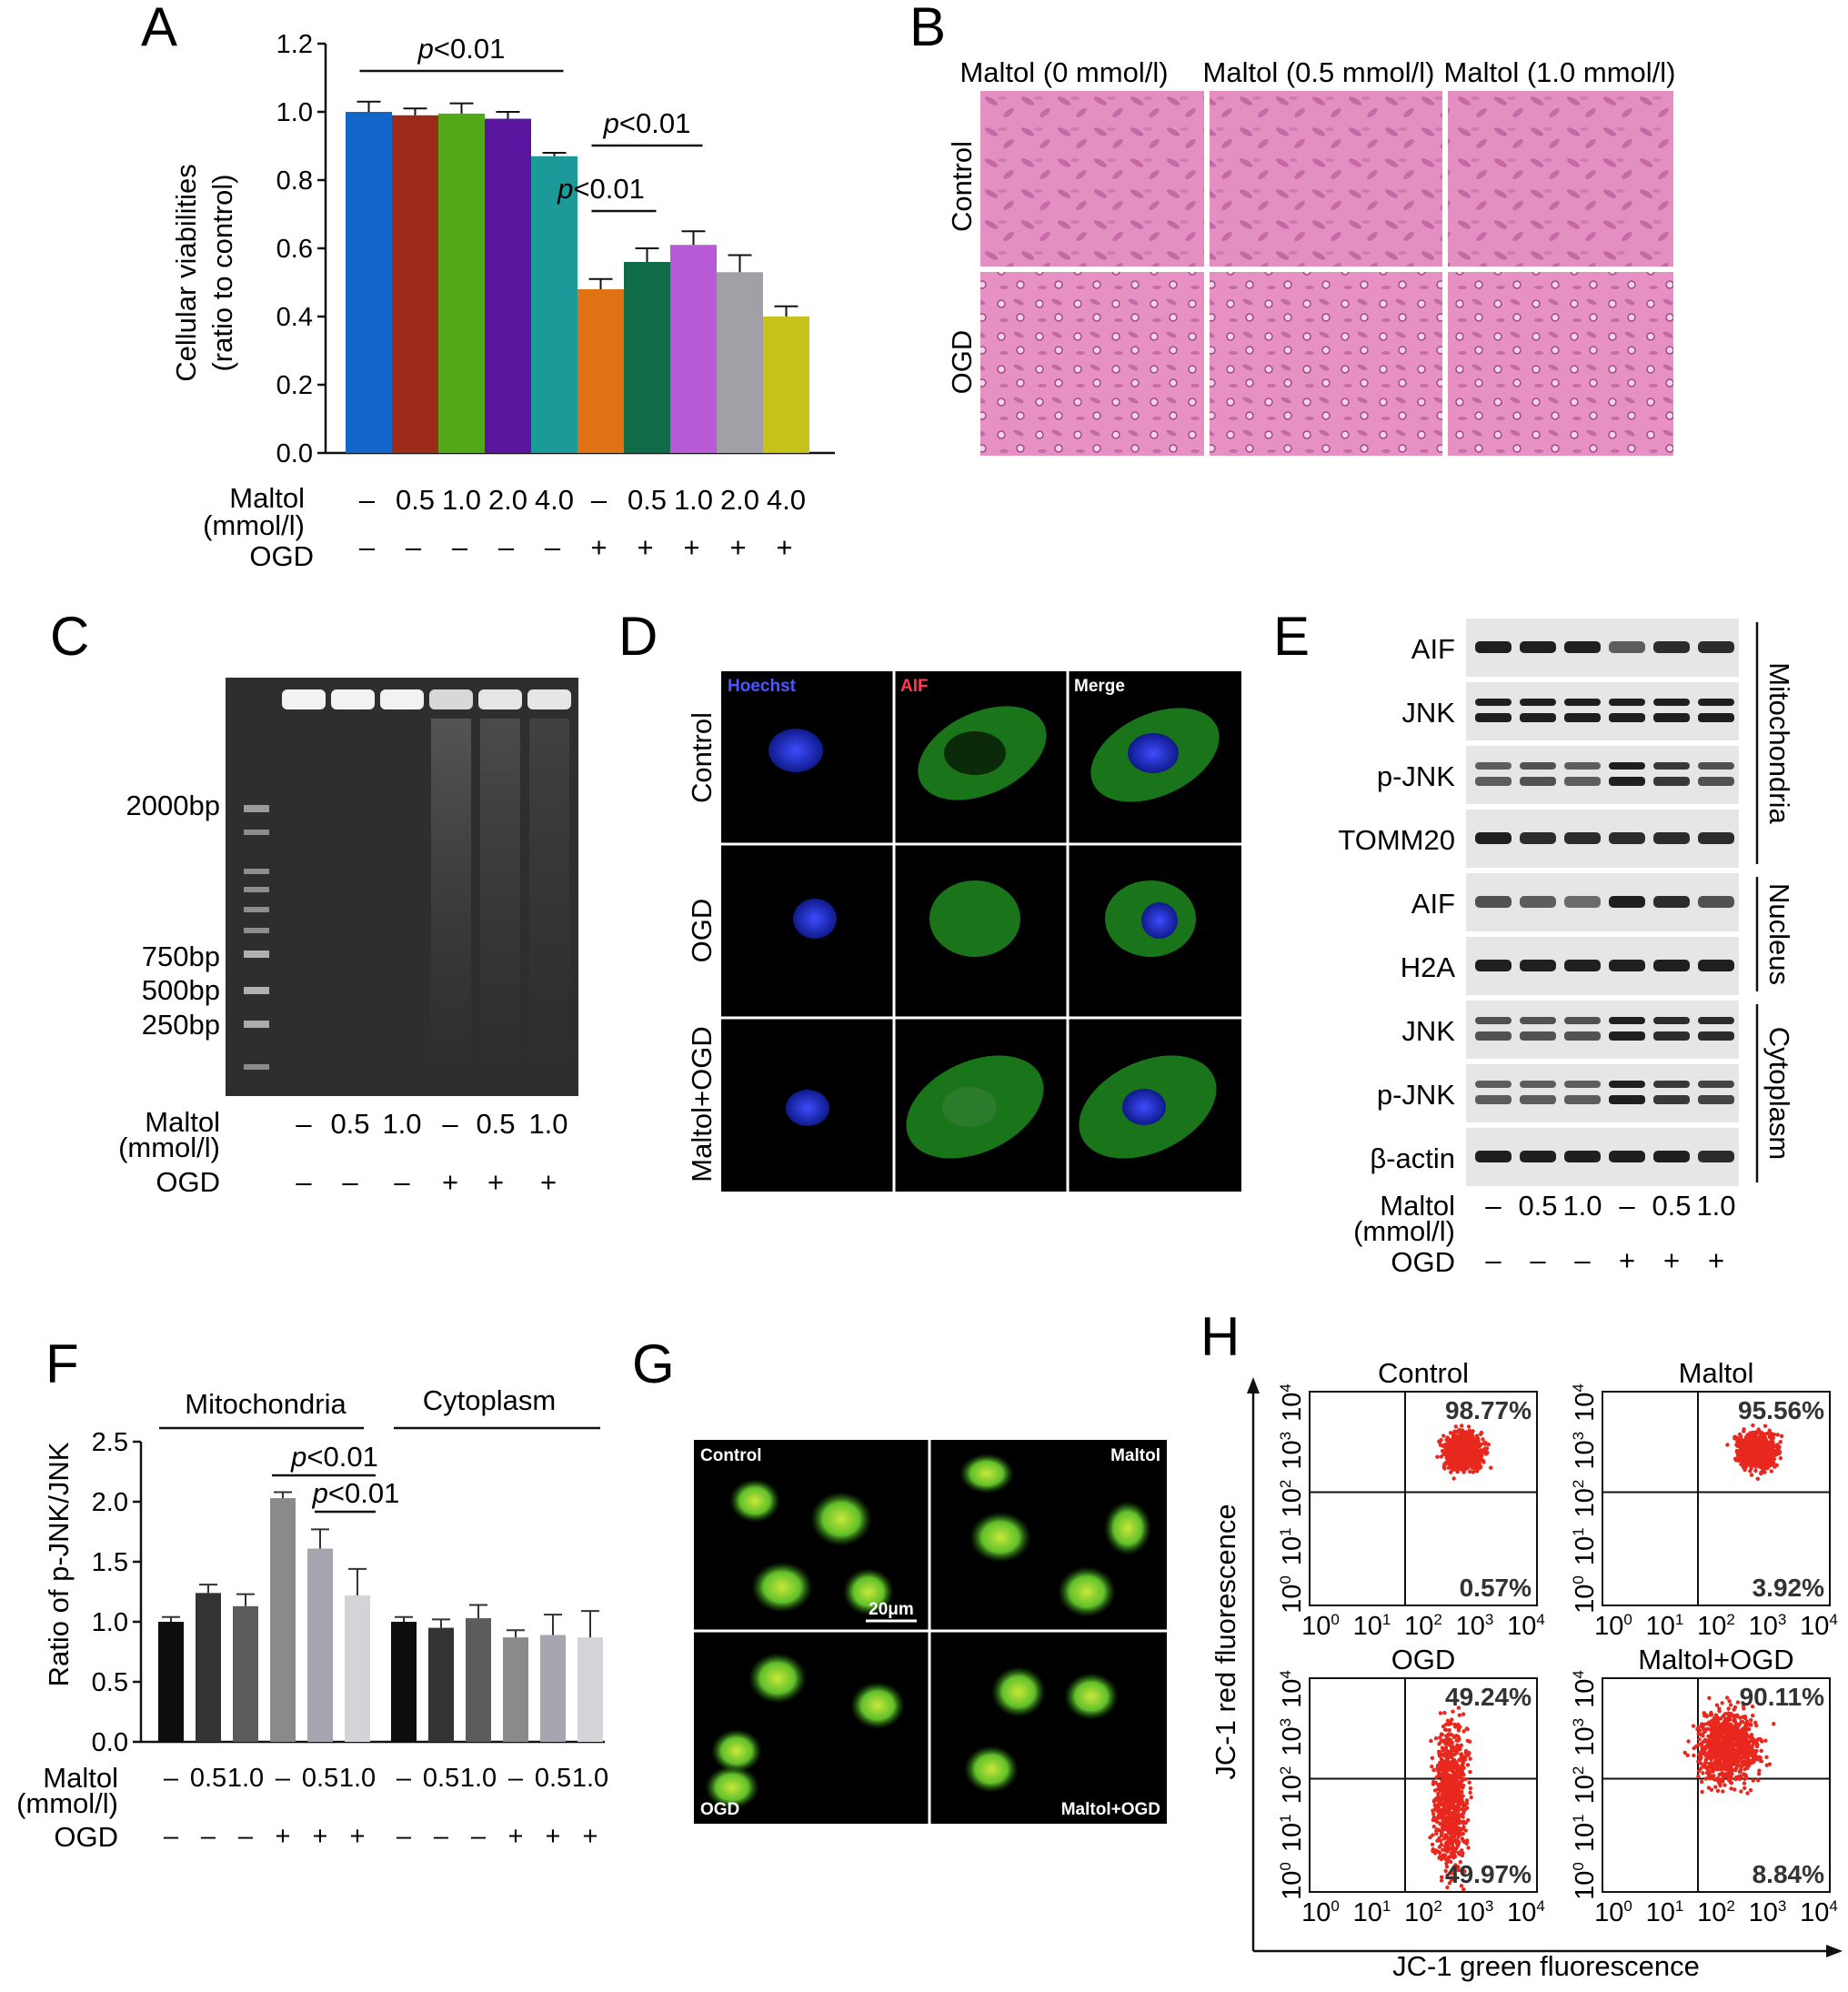 This screenshot has height=1992, width=1848. Describe the element at coordinates (1292, 636) in the screenshot. I see `panel-label-e: E` at that location.